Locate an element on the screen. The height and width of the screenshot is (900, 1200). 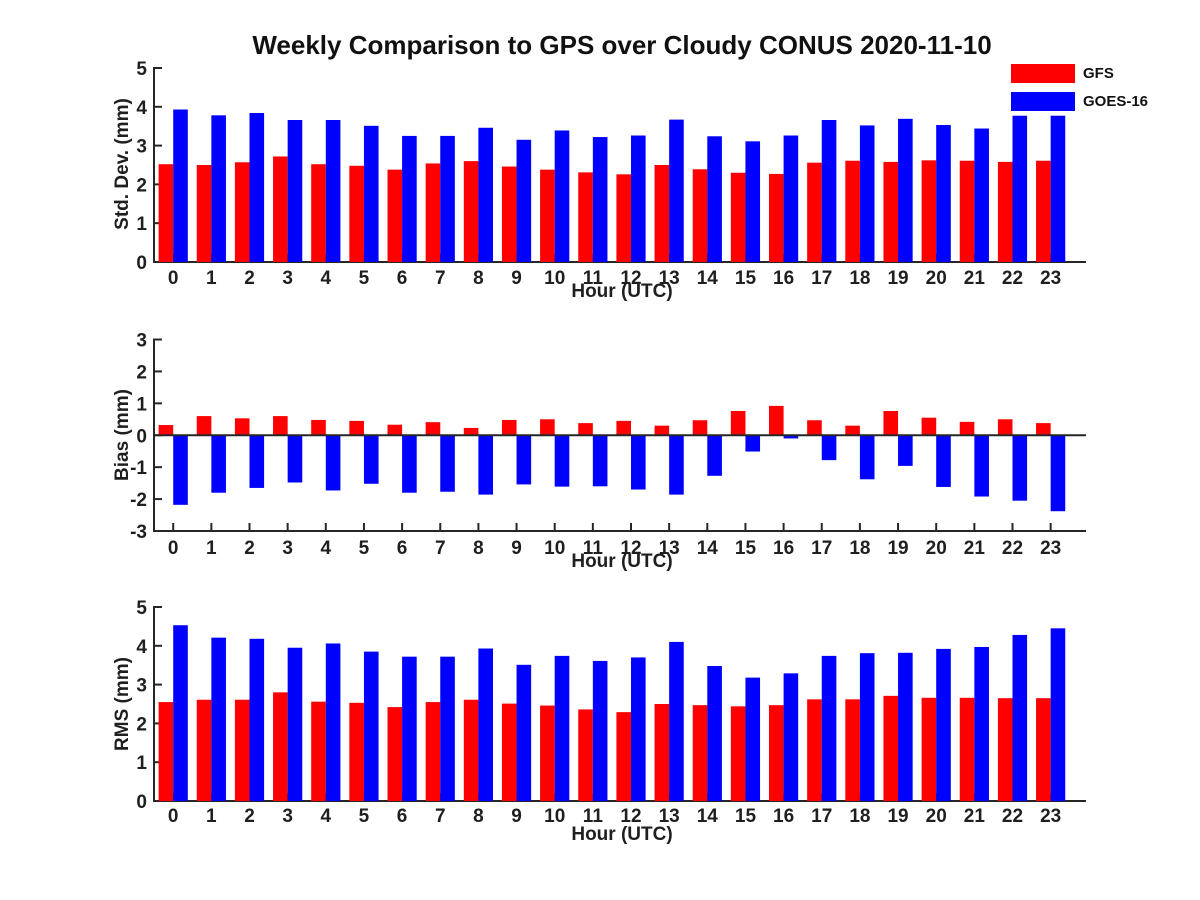
y-tick-label: -1 is located at coordinates (138, 468).